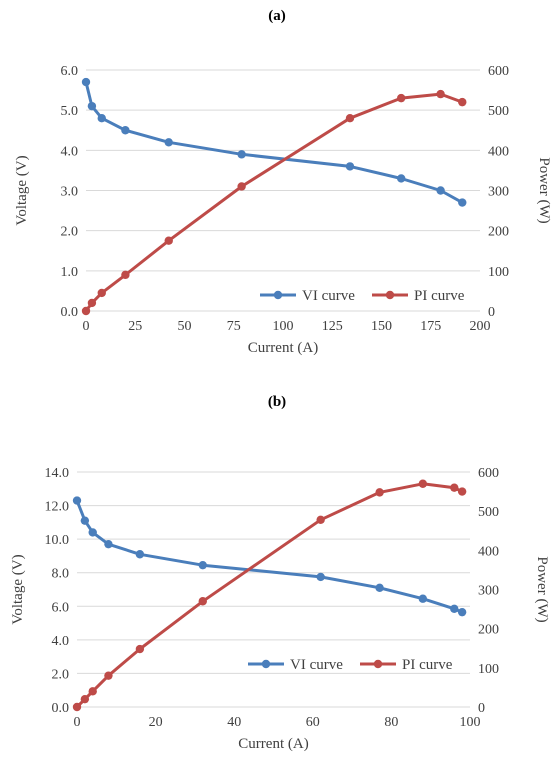 The width and height of the screenshot is (554, 761). What do you see at coordinates (488, 473) in the screenshot?
I see `chart-b-y2-tick-label: 600` at bounding box center [488, 473].